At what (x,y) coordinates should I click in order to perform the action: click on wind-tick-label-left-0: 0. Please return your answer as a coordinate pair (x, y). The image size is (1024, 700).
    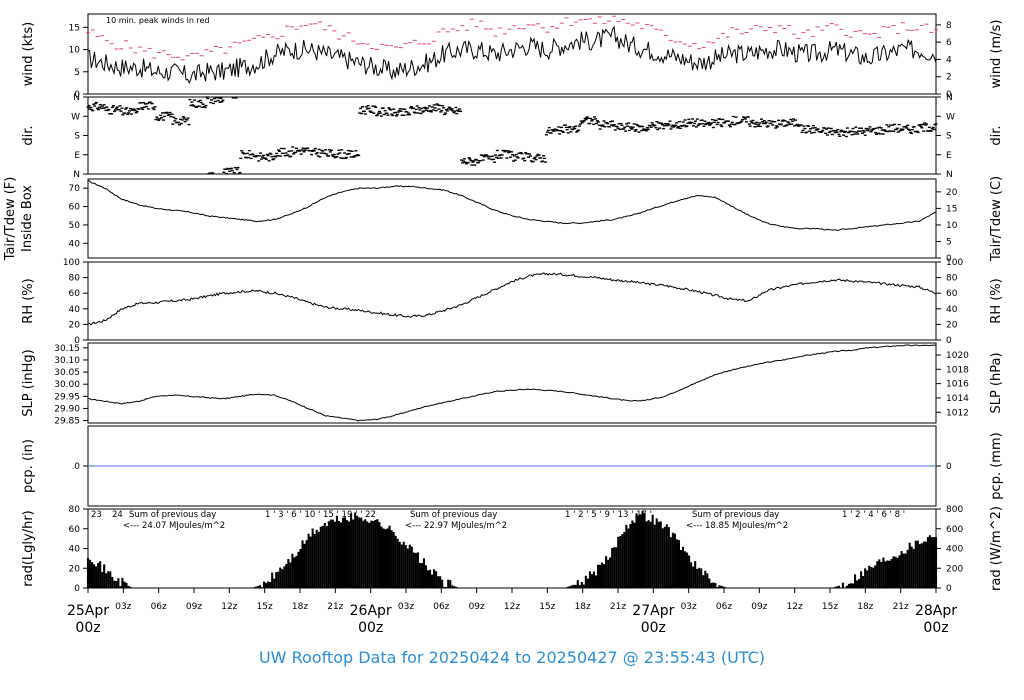
    Looking at the image, I should click on (77, 95).